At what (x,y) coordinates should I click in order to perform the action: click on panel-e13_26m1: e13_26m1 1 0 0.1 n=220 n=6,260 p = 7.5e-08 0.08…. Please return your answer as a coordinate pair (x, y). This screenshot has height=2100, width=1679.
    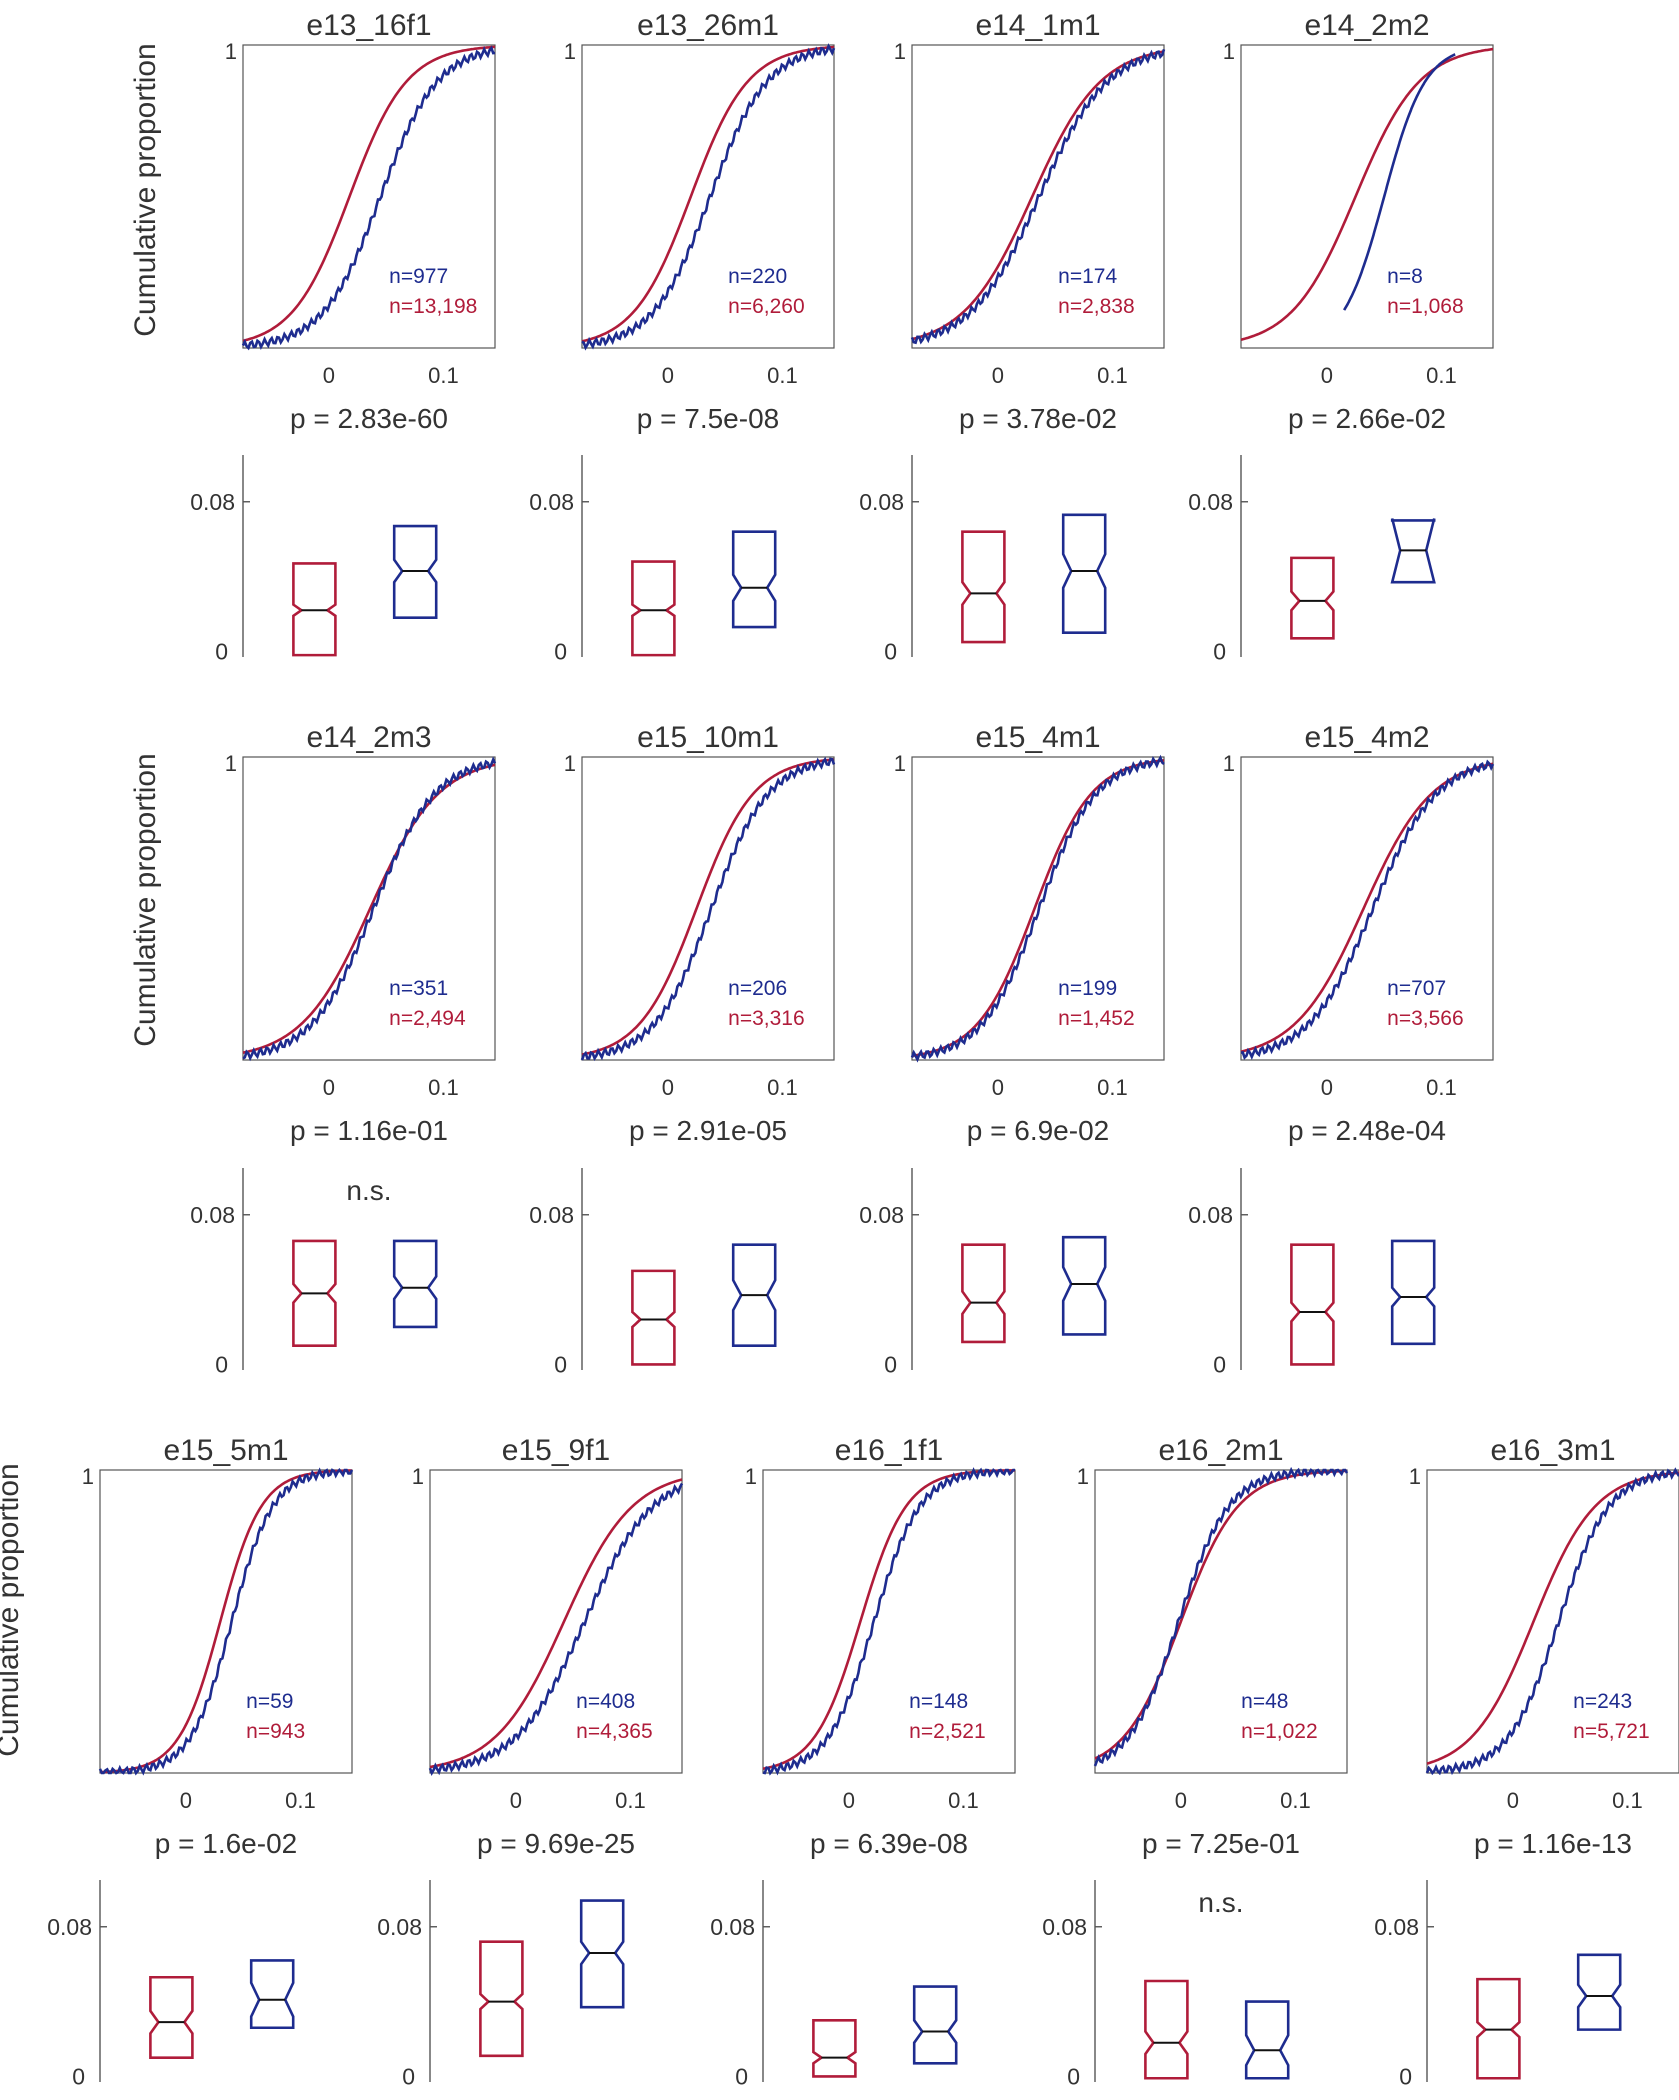
    Looking at the image, I should click on (682, 336).